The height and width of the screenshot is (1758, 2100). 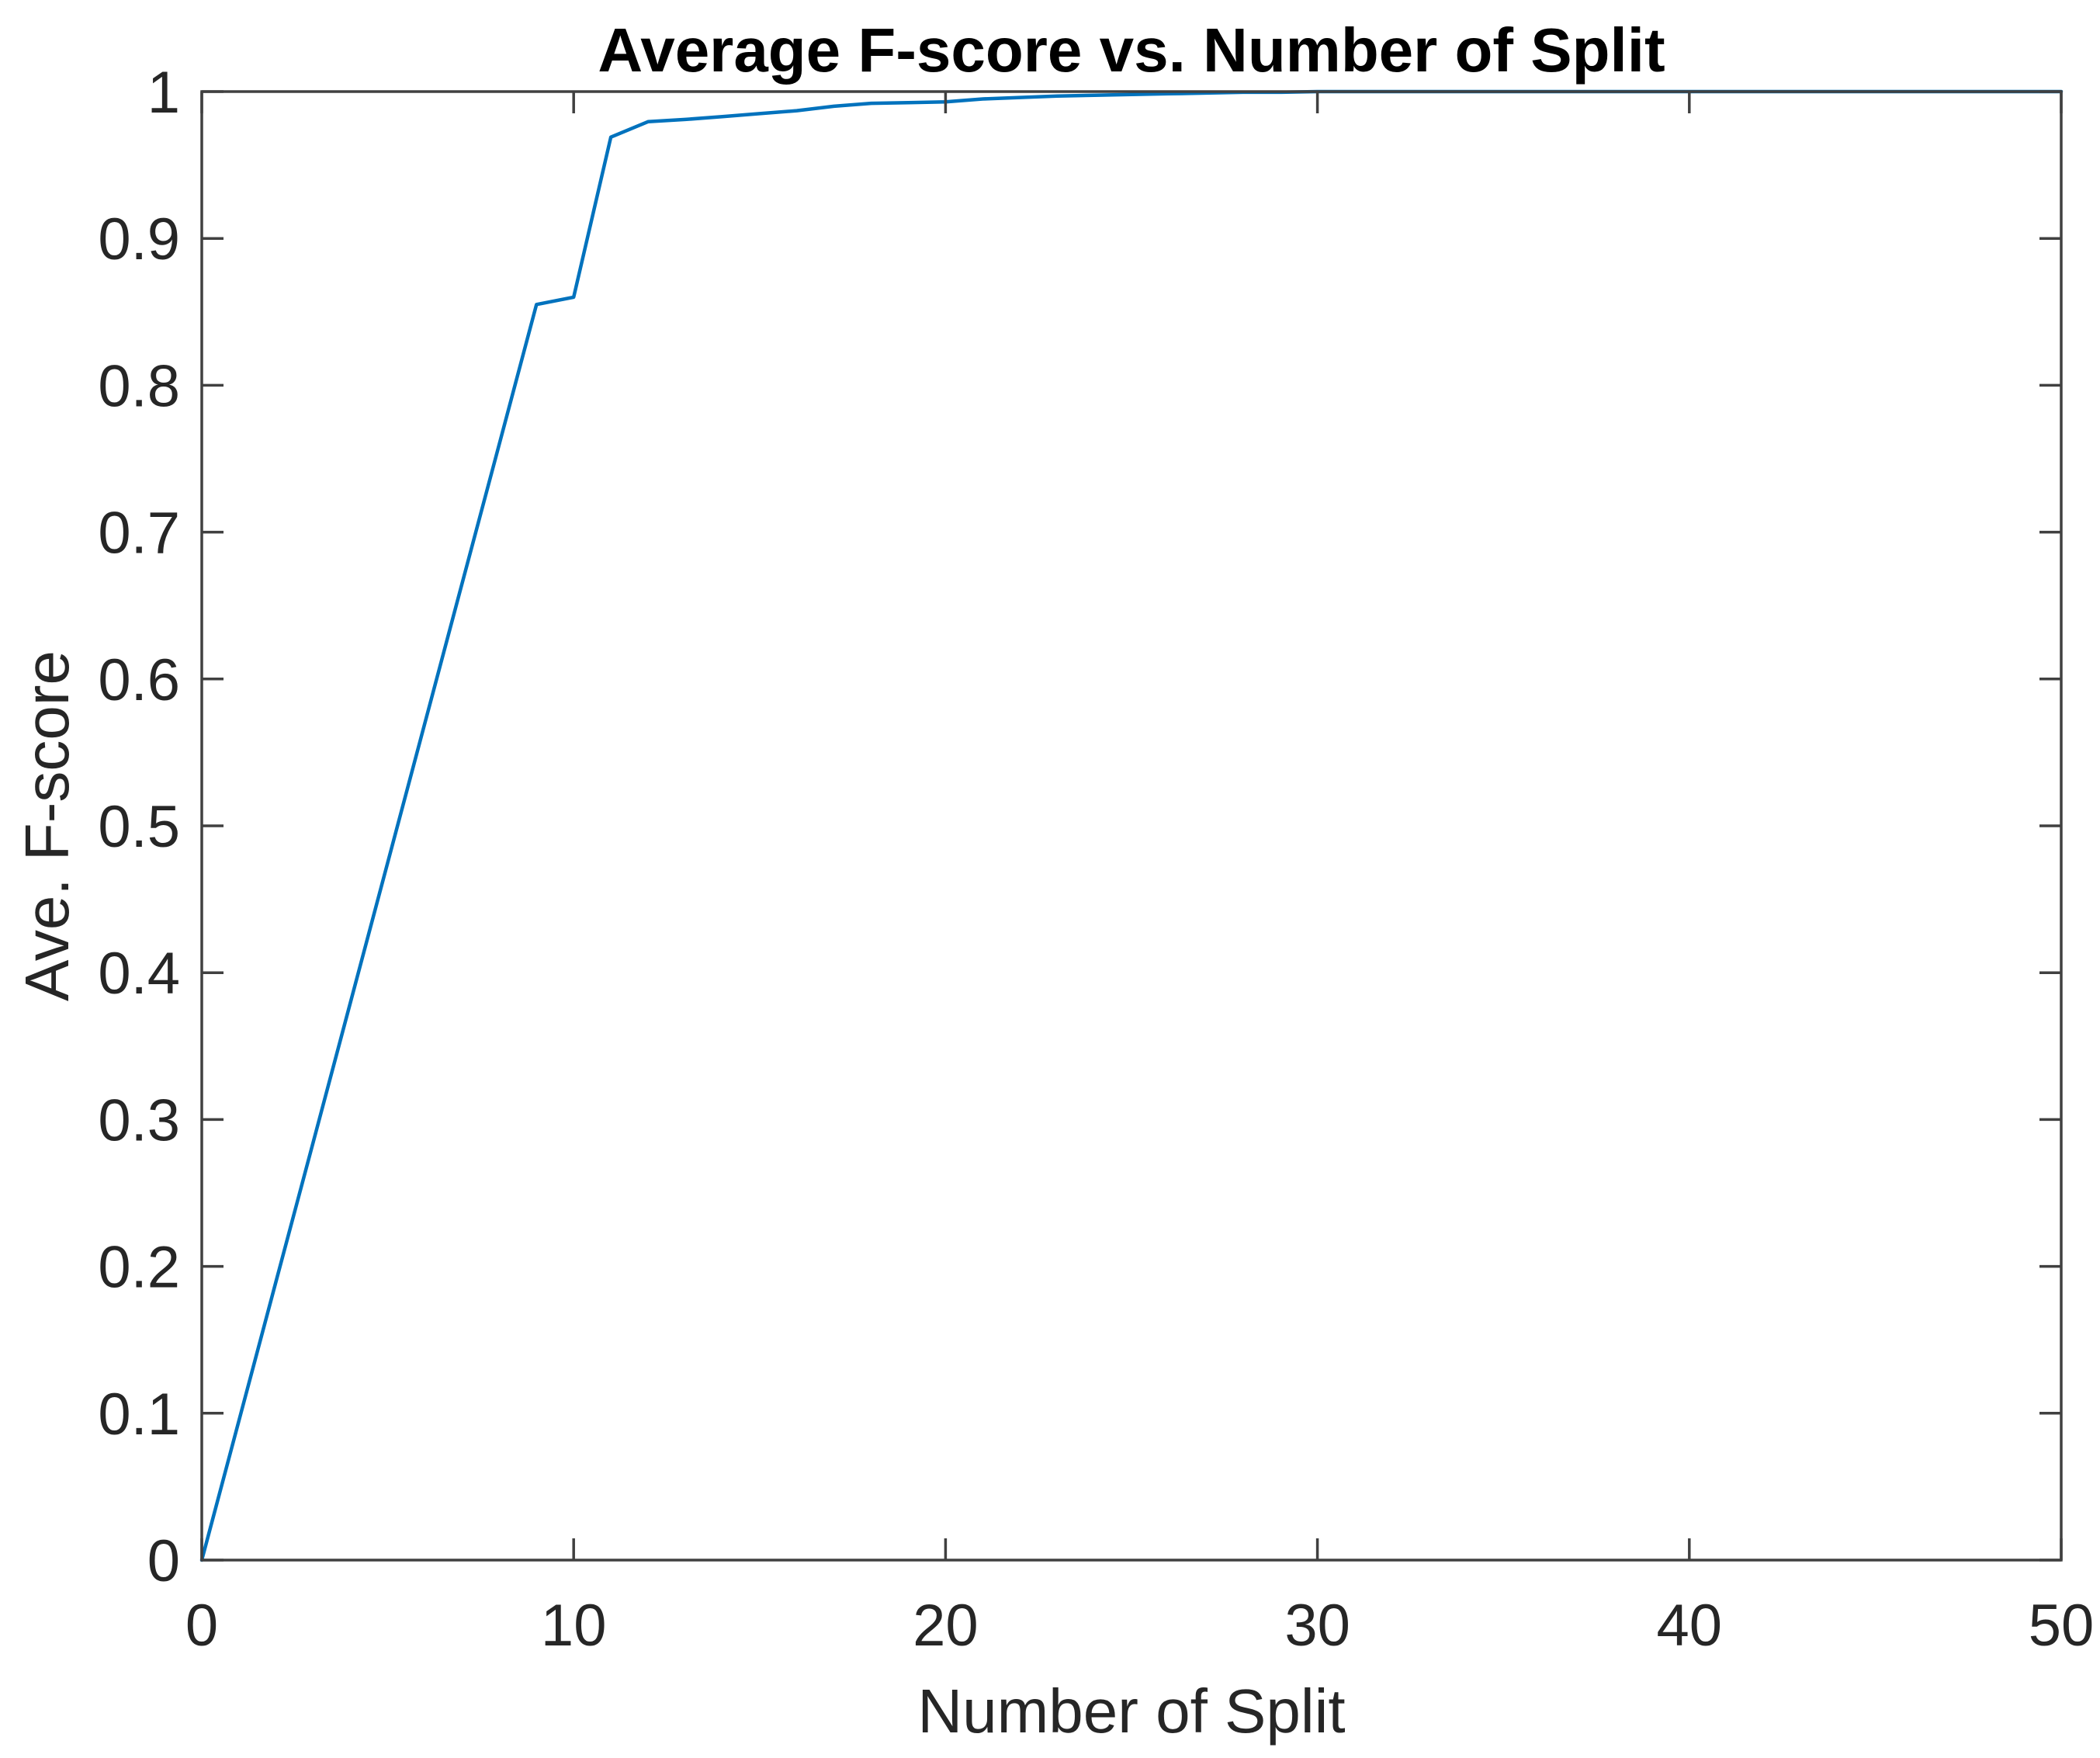 What do you see at coordinates (139, 1120) in the screenshot?
I see `y-tick-label: 0.3` at bounding box center [139, 1120].